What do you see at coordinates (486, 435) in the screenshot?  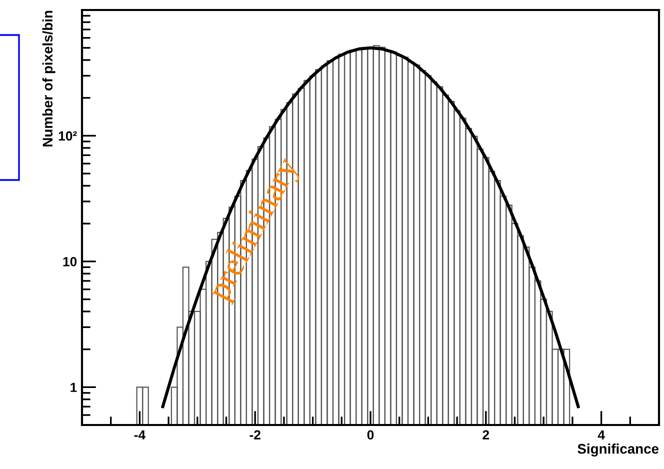 I see `x-tick-label: 2` at bounding box center [486, 435].